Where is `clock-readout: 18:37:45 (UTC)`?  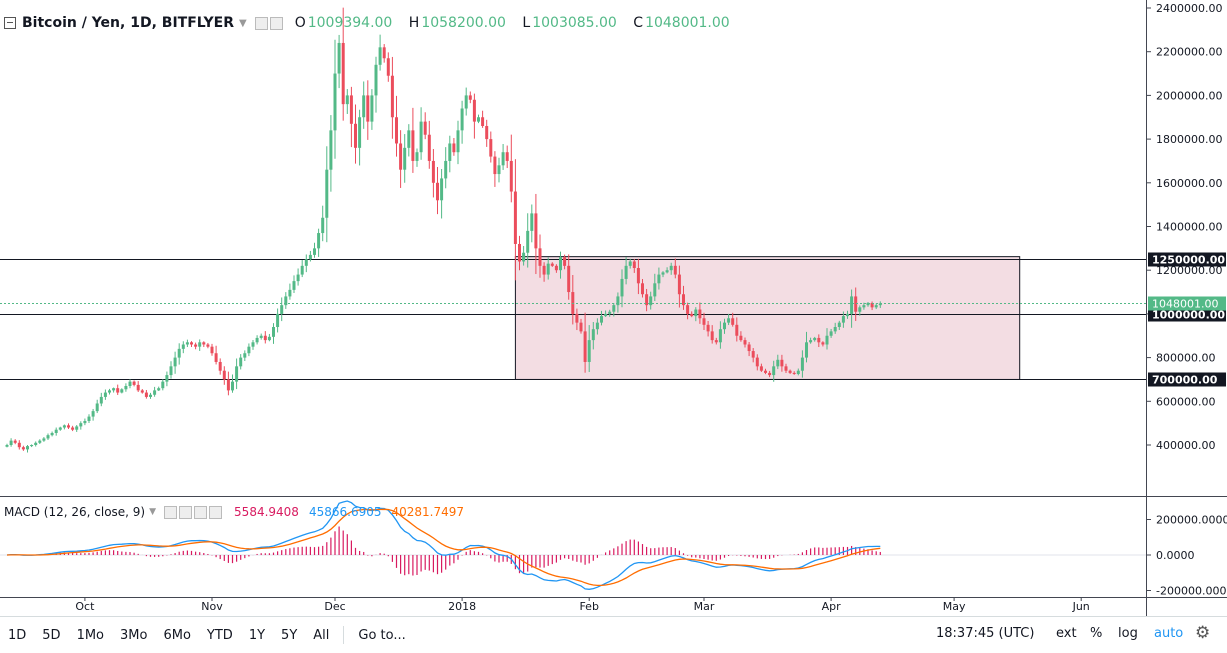
clock-readout: 18:37:45 (UTC) is located at coordinates (985, 633).